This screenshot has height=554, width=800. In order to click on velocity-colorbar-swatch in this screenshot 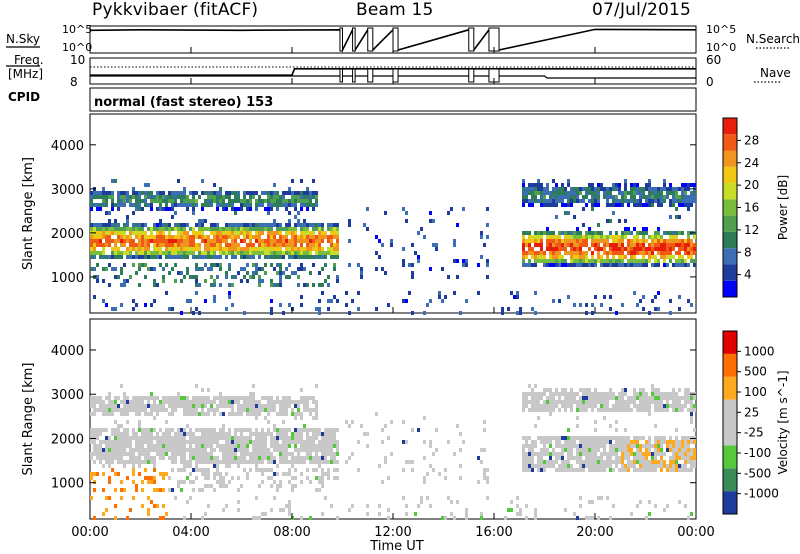, I will do `click(730, 411)`.